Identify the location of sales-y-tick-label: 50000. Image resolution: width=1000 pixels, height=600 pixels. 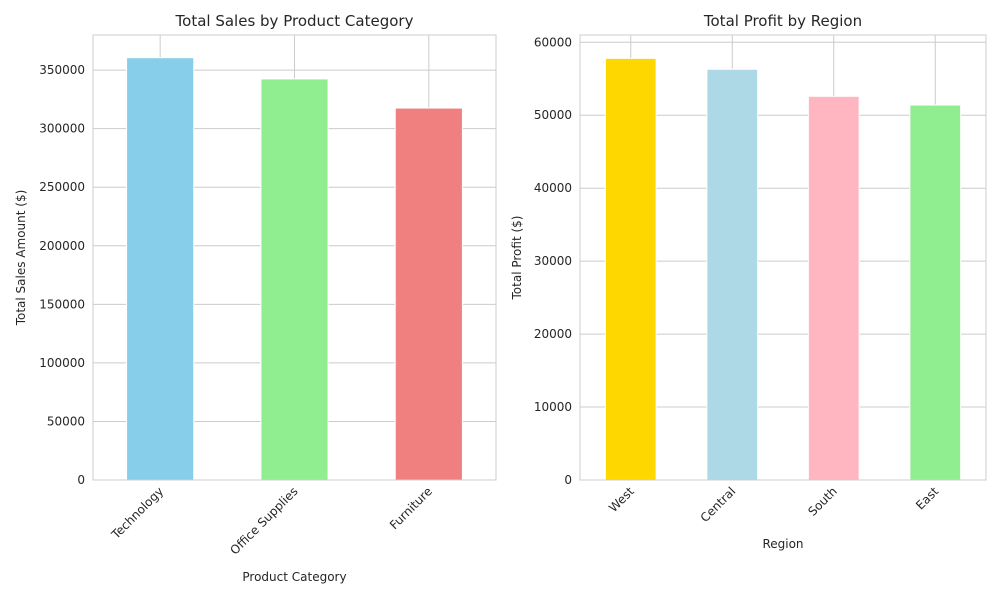
(66, 421).